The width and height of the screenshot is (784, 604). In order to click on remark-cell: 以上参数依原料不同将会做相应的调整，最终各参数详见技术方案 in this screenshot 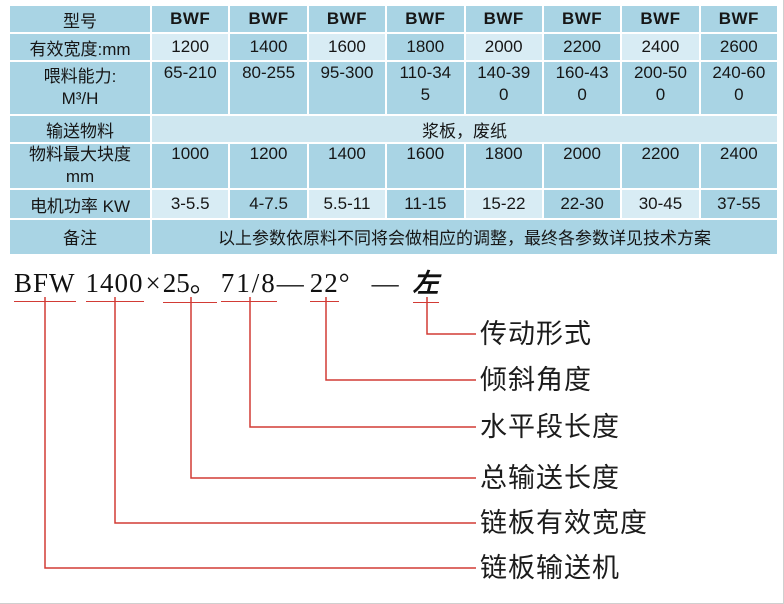, I will do `click(464, 237)`.